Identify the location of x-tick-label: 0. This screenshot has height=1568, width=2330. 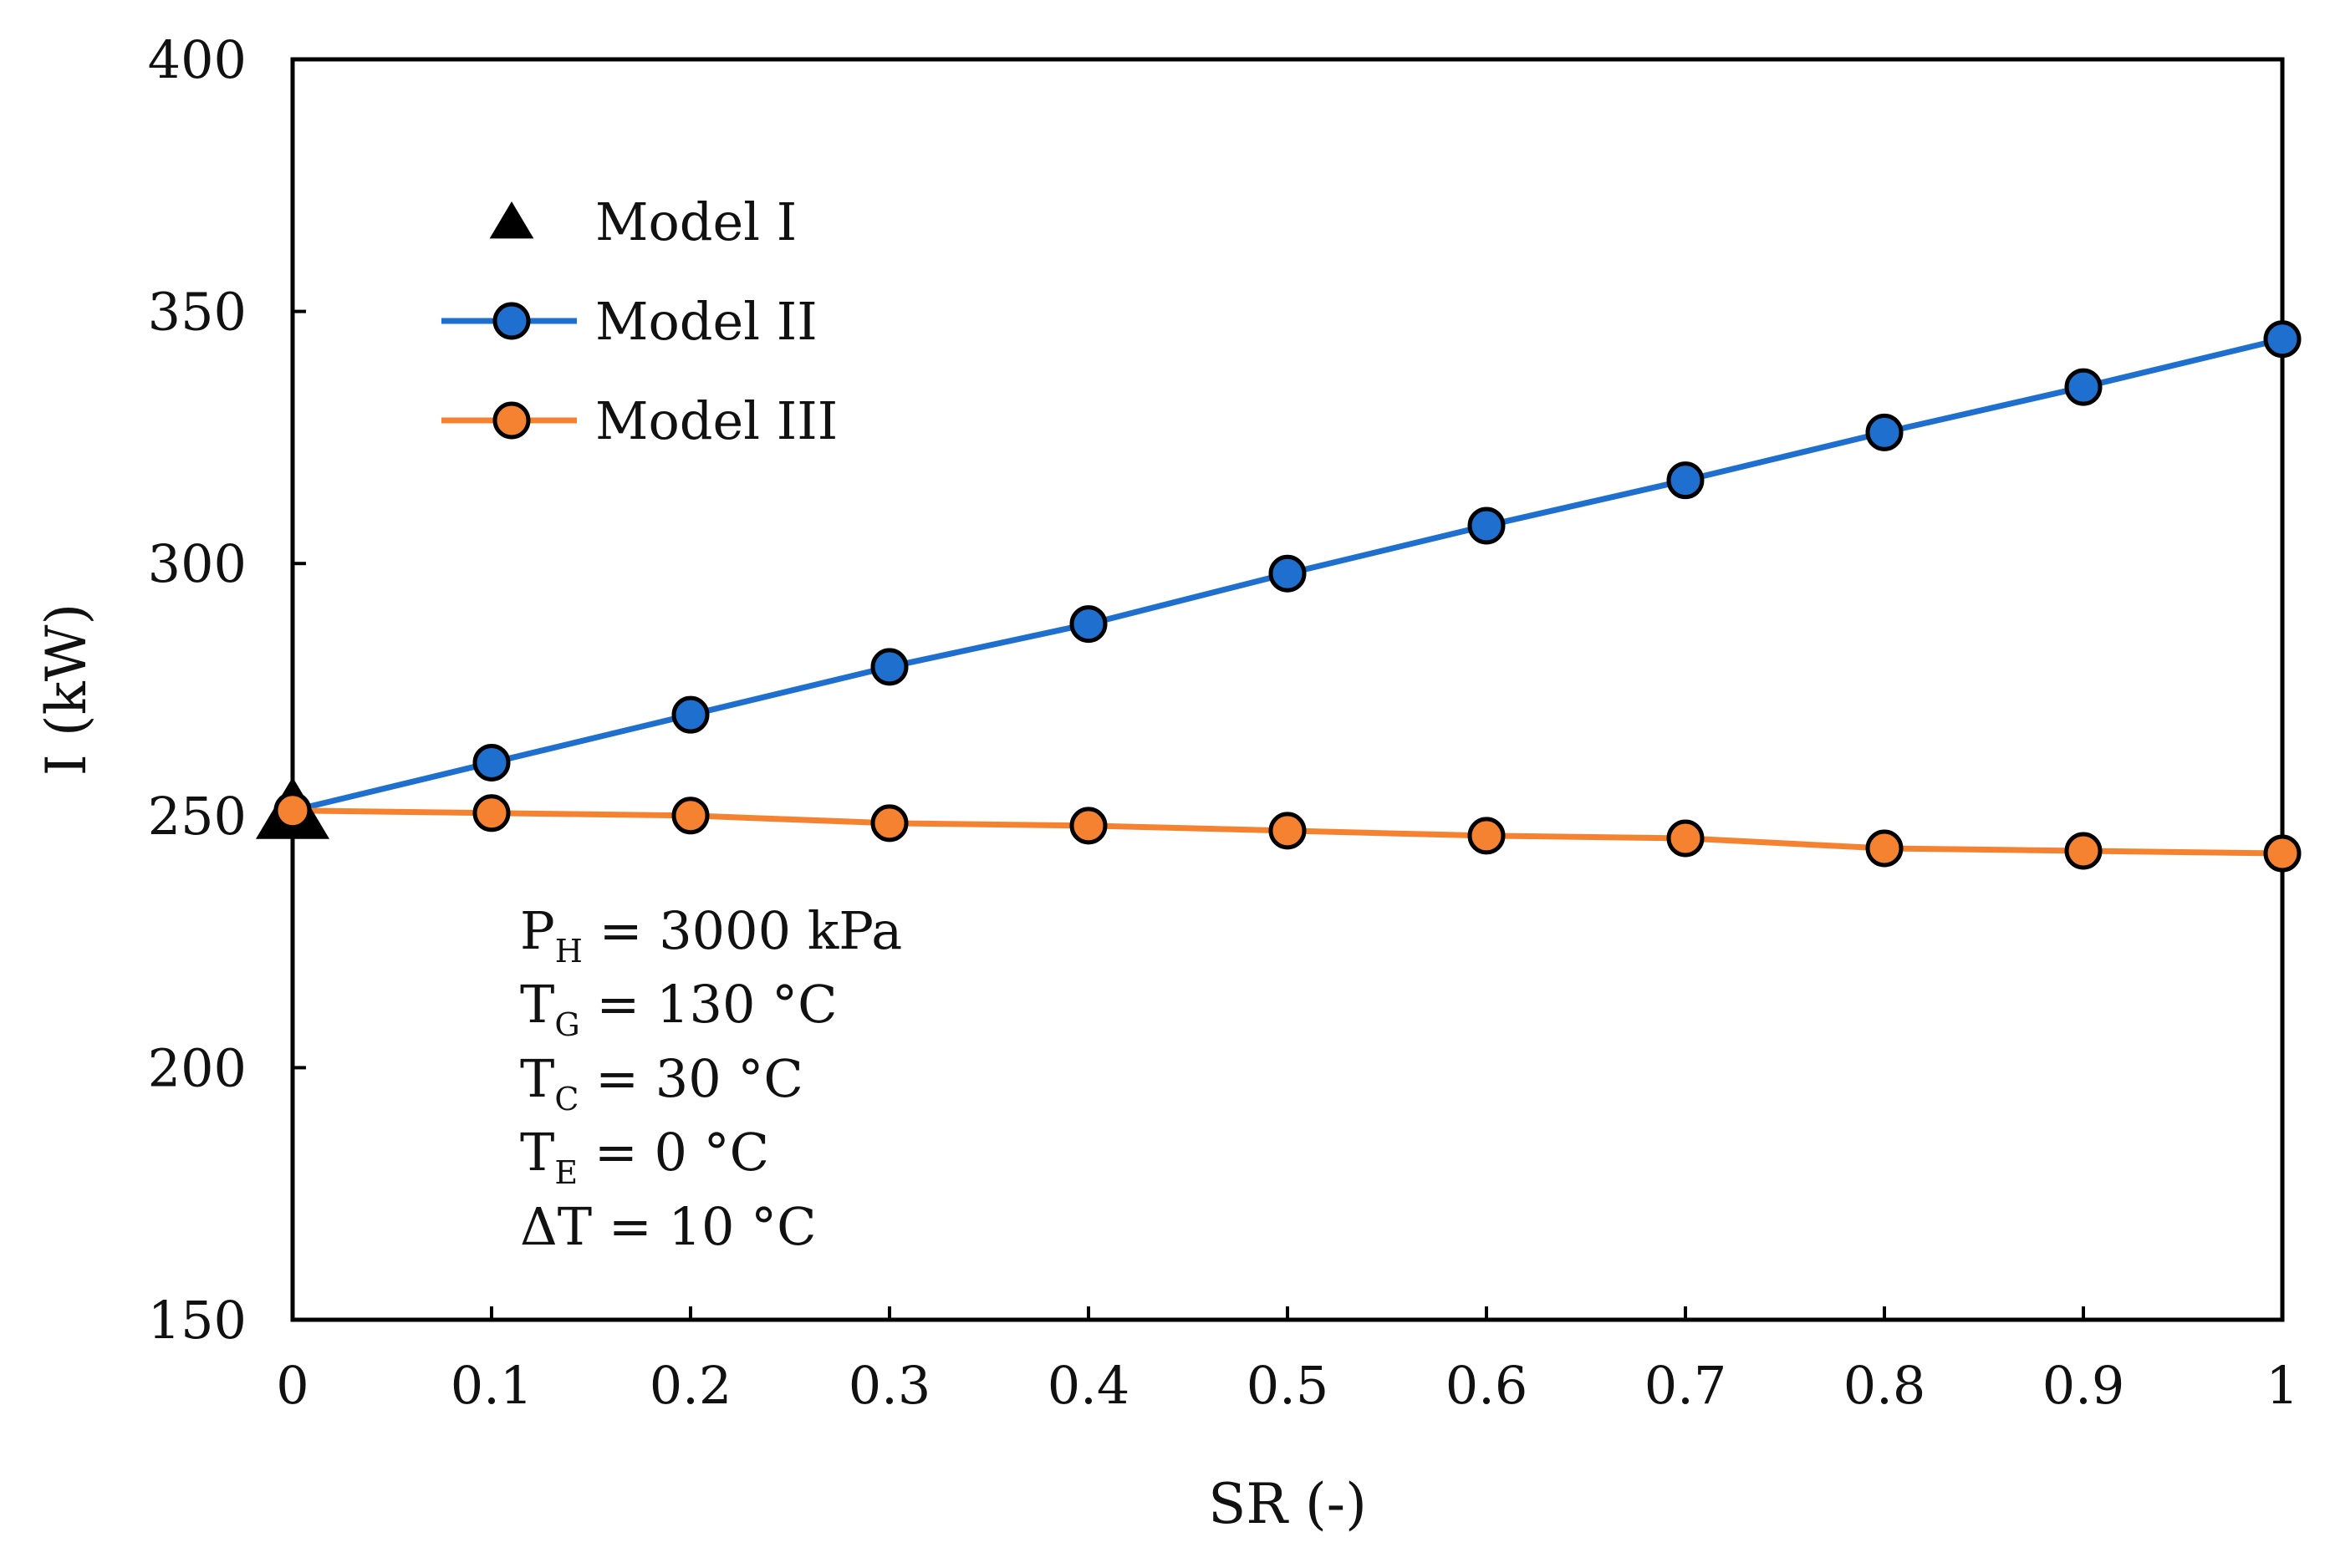
(292, 1385).